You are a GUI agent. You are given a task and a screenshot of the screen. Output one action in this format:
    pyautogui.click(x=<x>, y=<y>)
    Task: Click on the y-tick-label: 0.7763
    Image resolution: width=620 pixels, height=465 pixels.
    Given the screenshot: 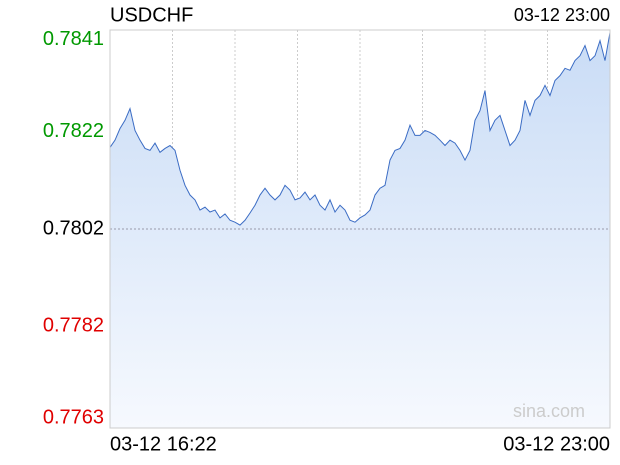 What is the action you would take?
    pyautogui.click(x=73, y=418)
    